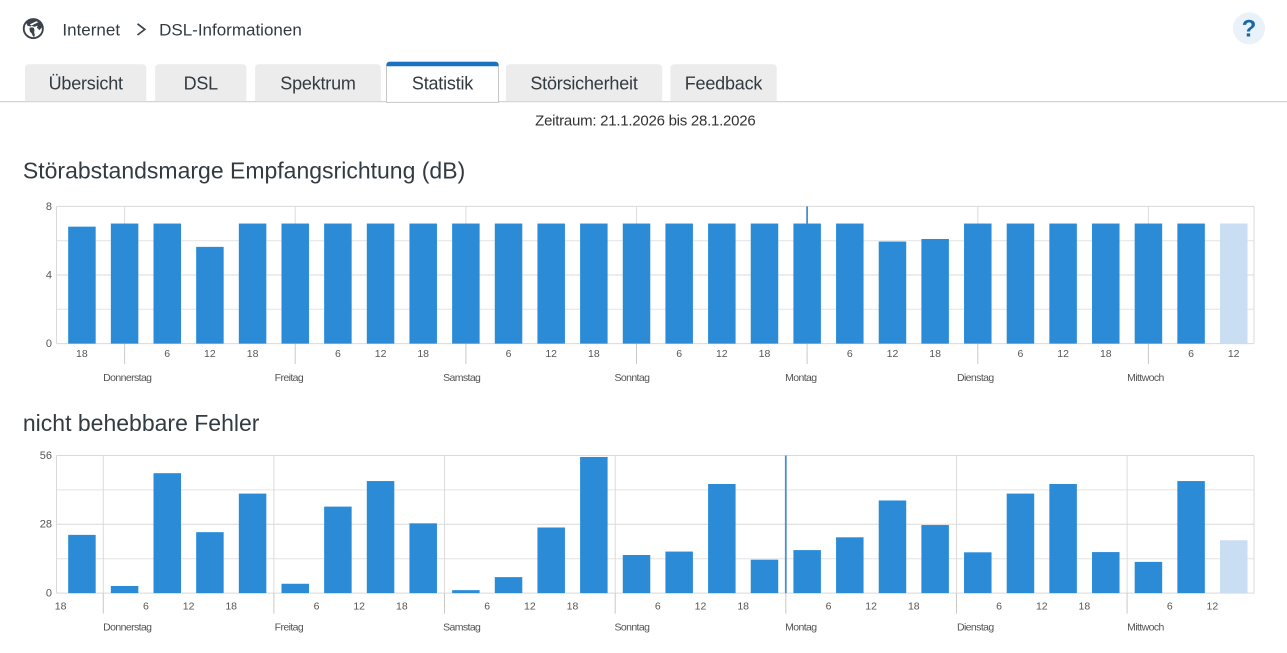 The image size is (1287, 653). I want to click on svg-text: Feedback, so click(724, 83).